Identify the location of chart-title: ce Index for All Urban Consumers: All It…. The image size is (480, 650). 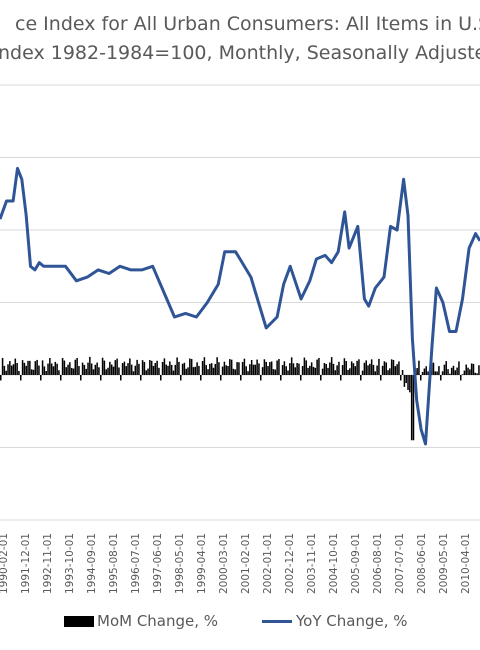
(247, 24).